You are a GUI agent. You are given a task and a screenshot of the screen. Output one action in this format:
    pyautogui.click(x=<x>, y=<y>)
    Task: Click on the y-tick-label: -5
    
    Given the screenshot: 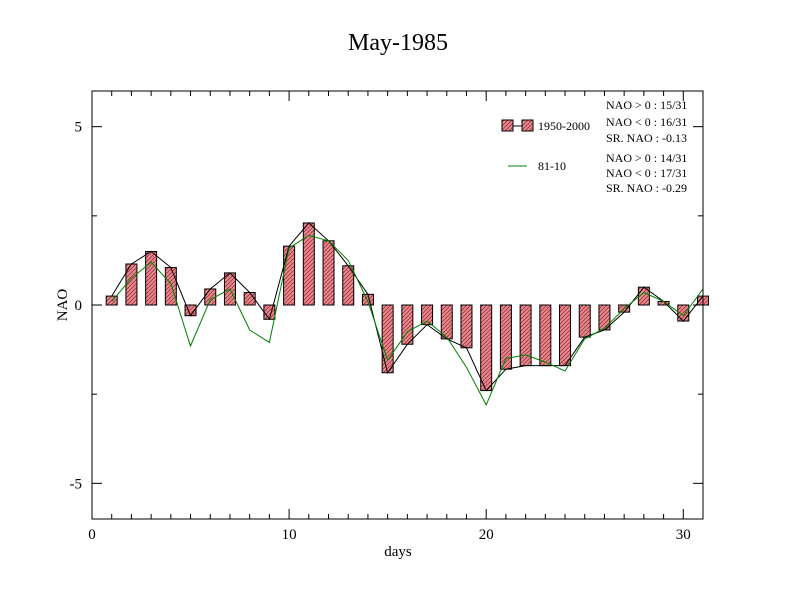 What is the action you would take?
    pyautogui.click(x=76, y=484)
    